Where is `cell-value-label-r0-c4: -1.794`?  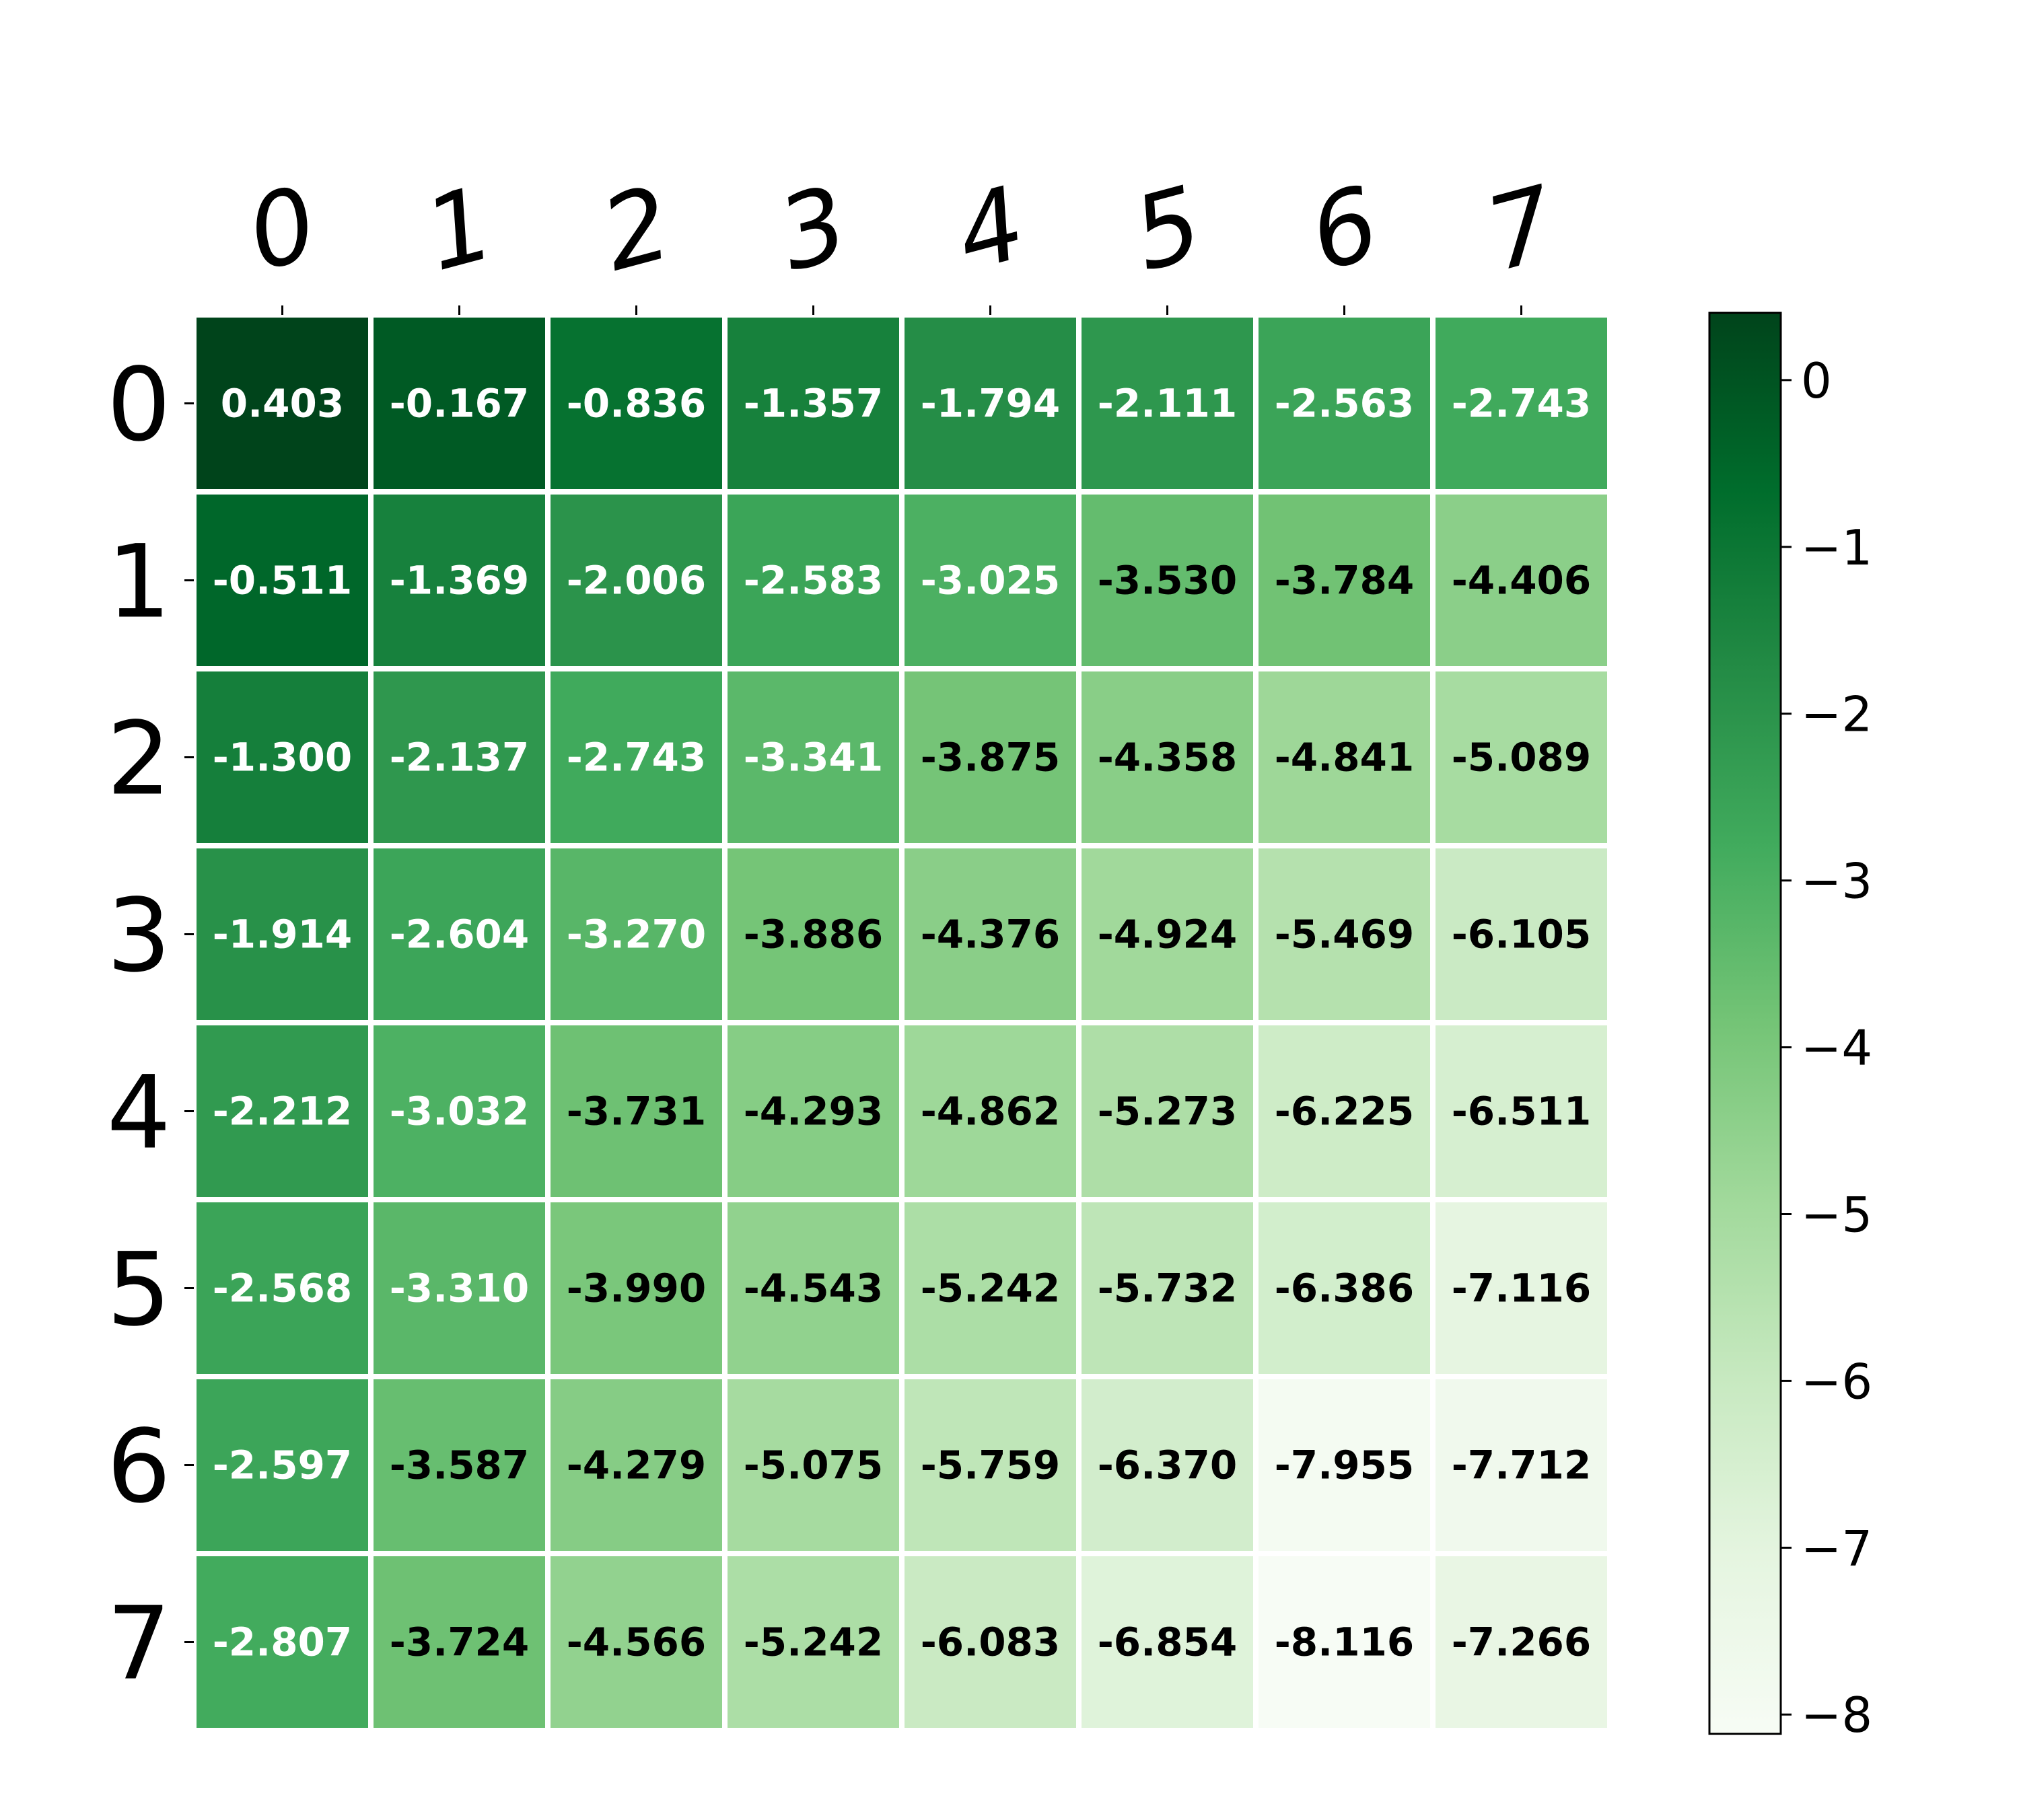
cell-value-label-r0-c4: -1.794 is located at coordinates (991, 404).